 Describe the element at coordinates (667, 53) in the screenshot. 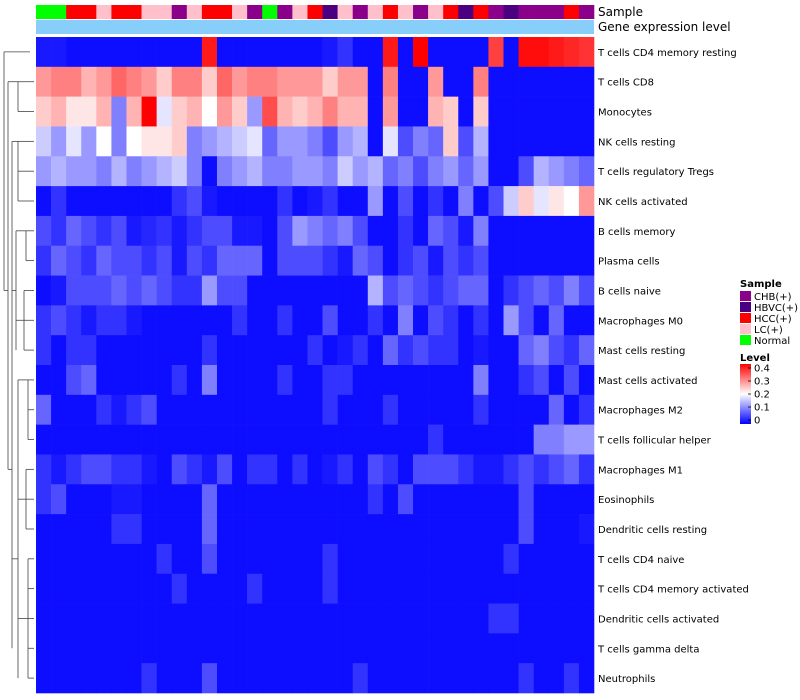

I see `row-label: T cells CD4 memory resting` at that location.